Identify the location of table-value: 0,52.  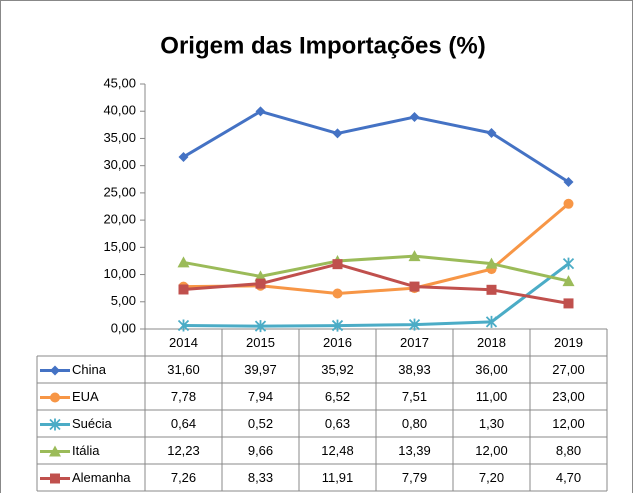
(260, 423).